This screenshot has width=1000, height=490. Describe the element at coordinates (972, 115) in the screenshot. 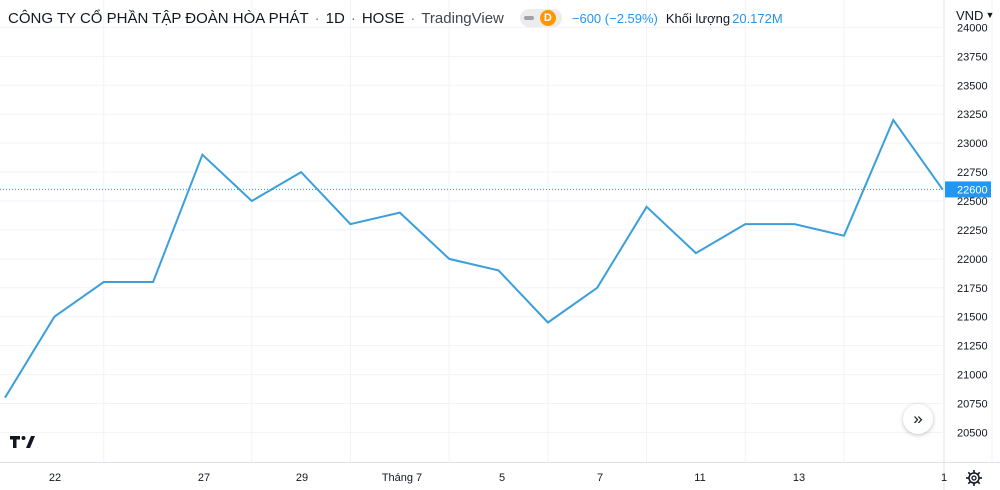

I see `y-tick-label: 23250` at that location.